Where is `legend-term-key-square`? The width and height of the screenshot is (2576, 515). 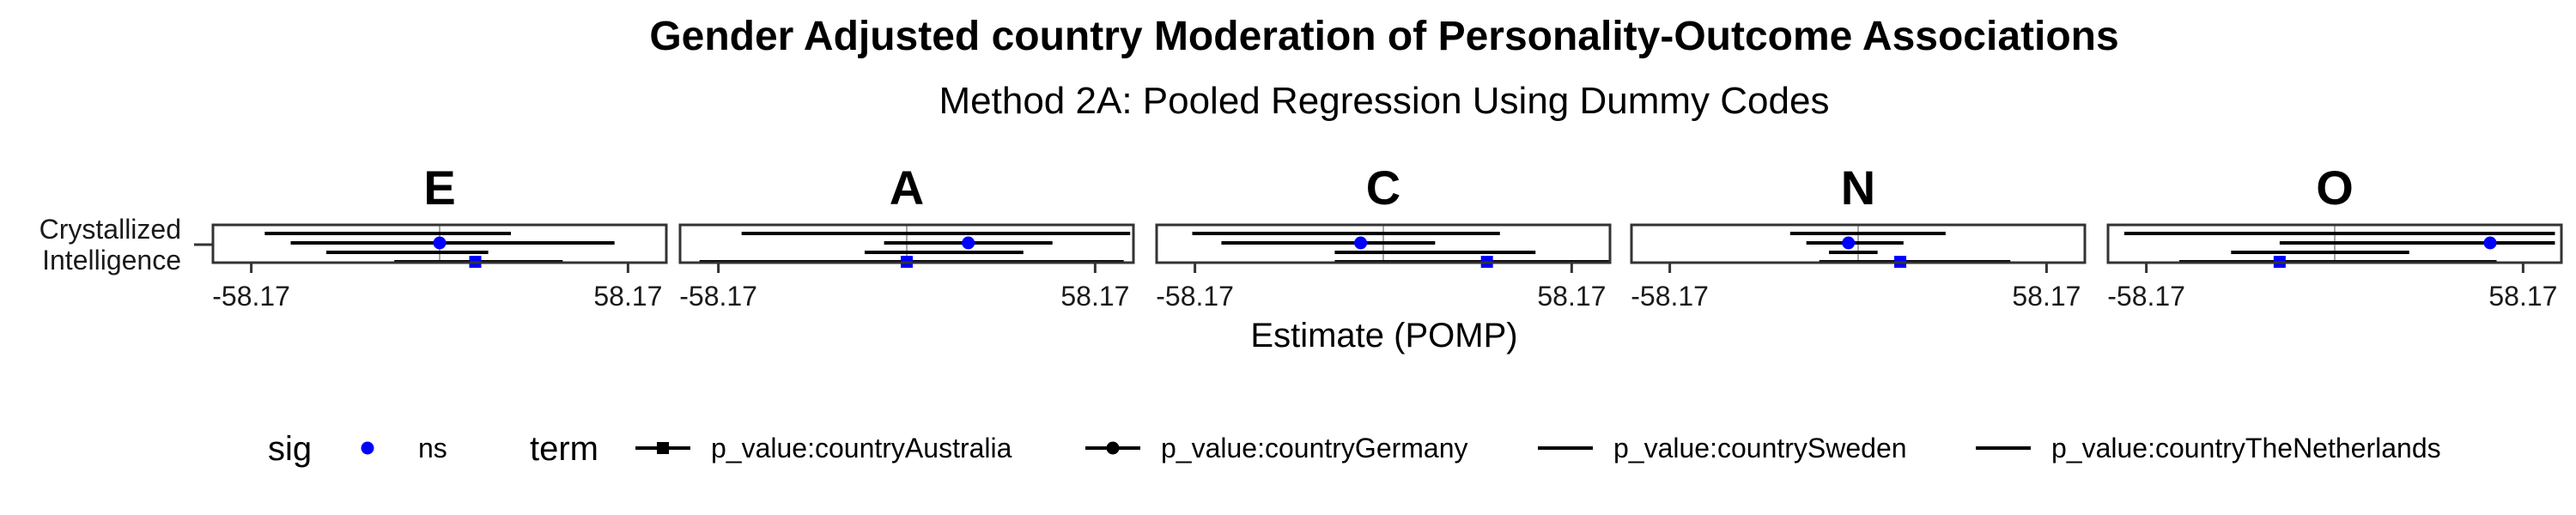 legend-term-key-square is located at coordinates (663, 448).